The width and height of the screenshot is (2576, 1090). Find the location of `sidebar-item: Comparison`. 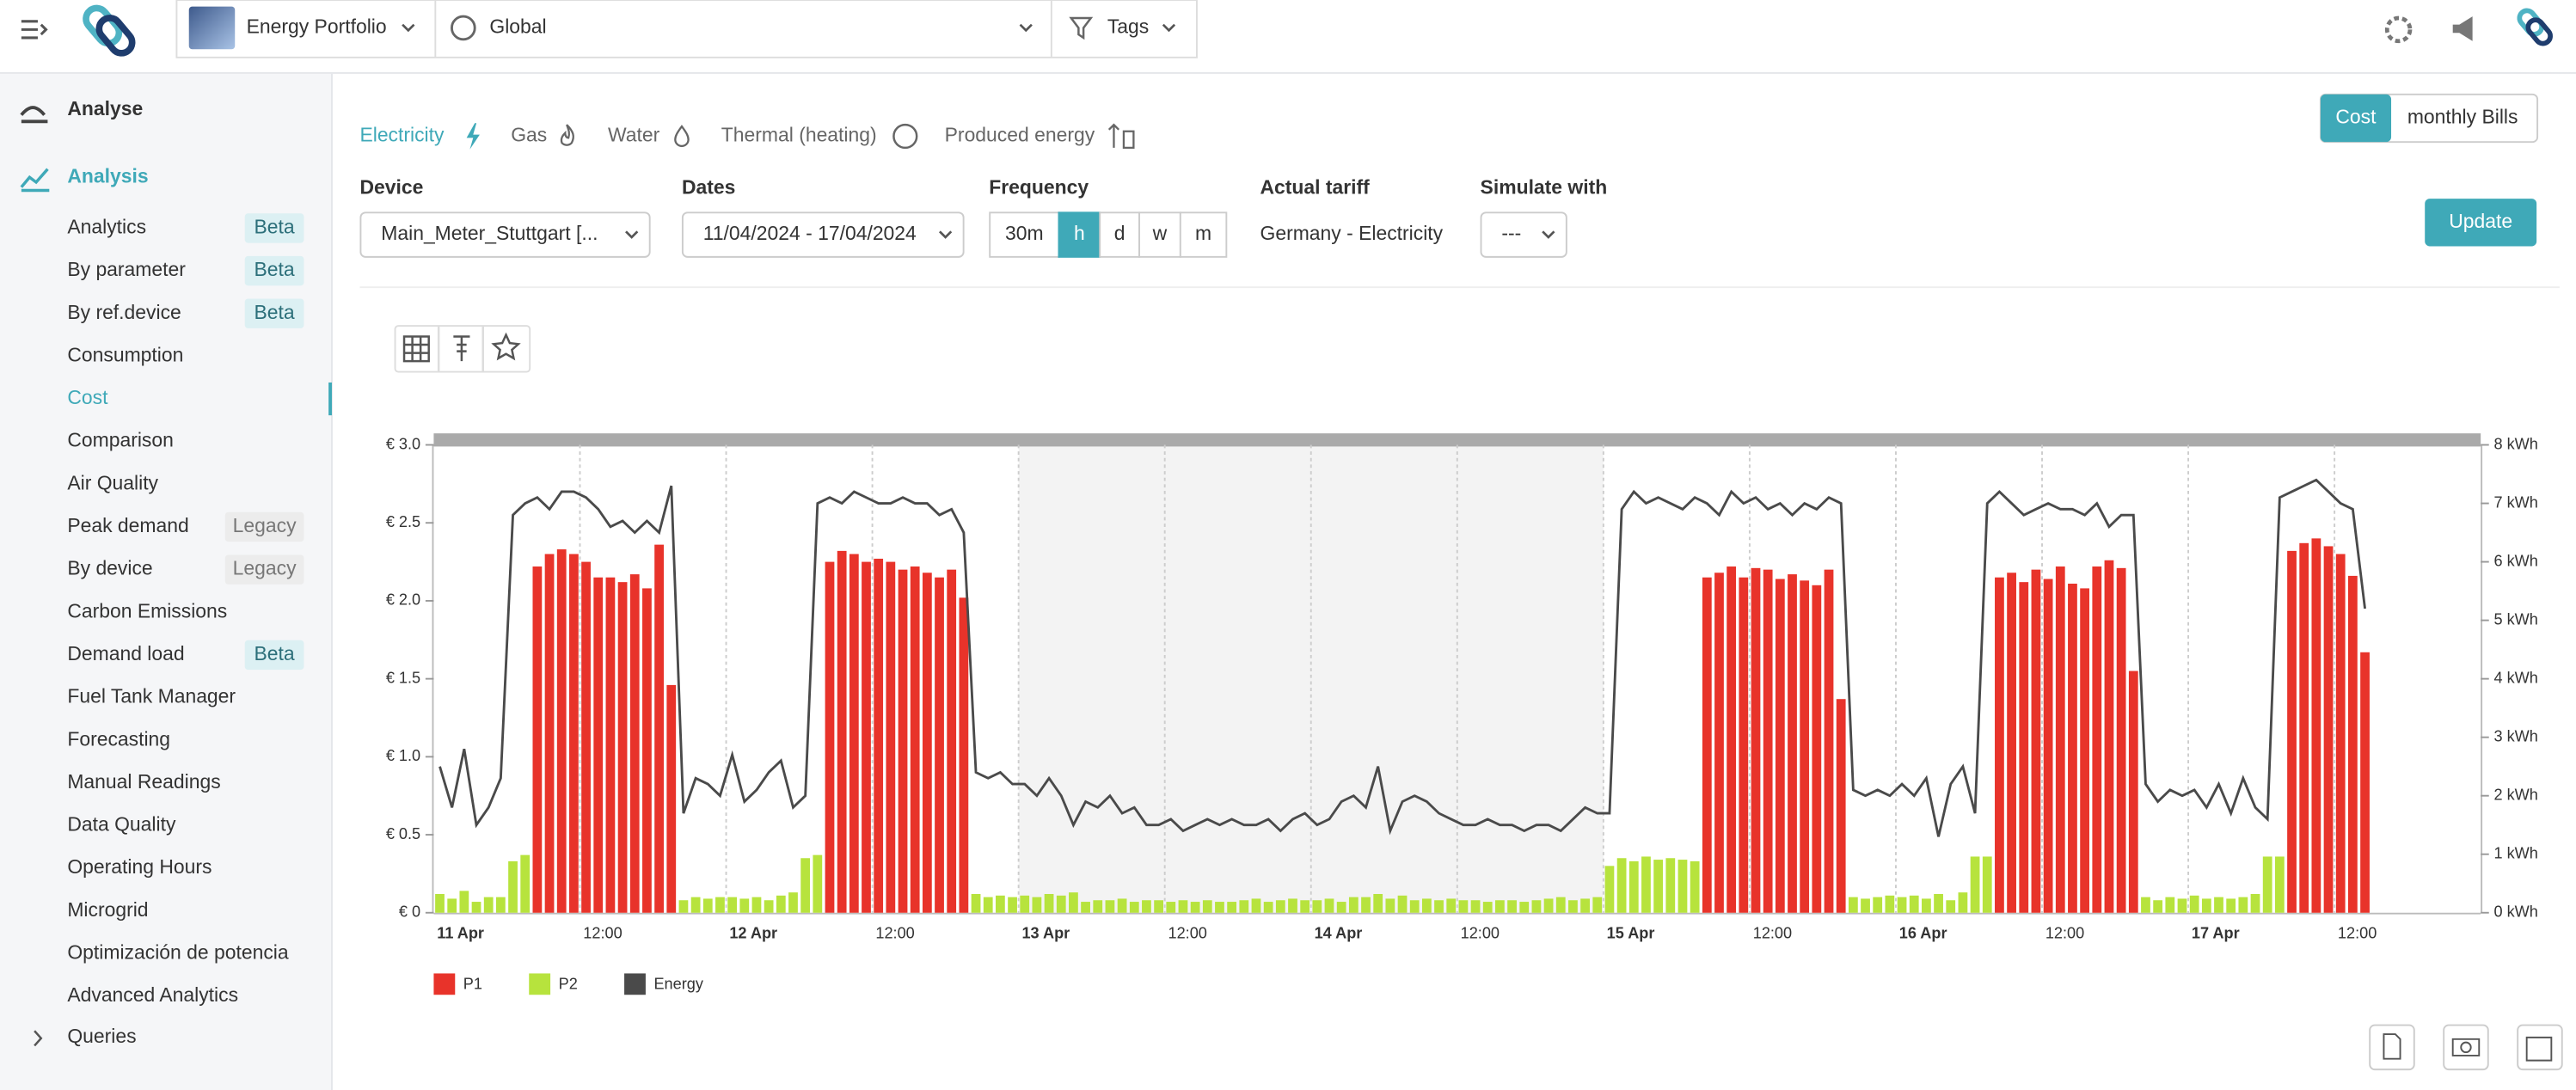

sidebar-item: Comparison is located at coordinates (120, 440).